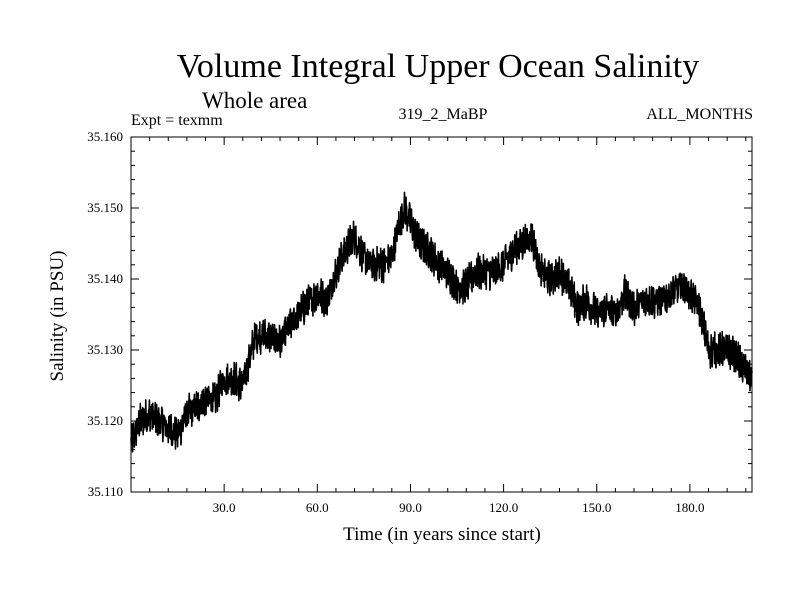 This screenshot has height=600, width=800. What do you see at coordinates (596, 507) in the screenshot?
I see `x-tick-label: 150.0` at bounding box center [596, 507].